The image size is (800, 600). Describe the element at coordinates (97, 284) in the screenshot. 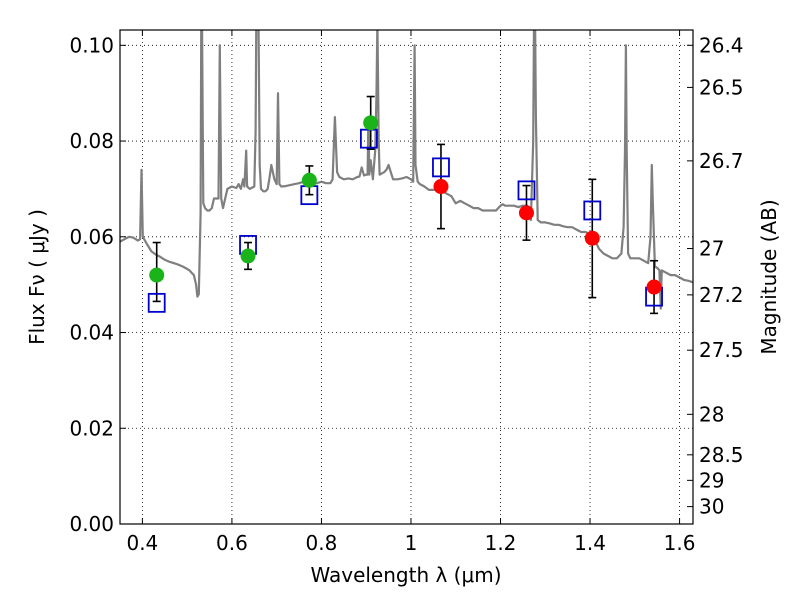

I see `y-axis-ticks: 0.00 0.02 0.04 0.06 0.08 0.10` at that location.